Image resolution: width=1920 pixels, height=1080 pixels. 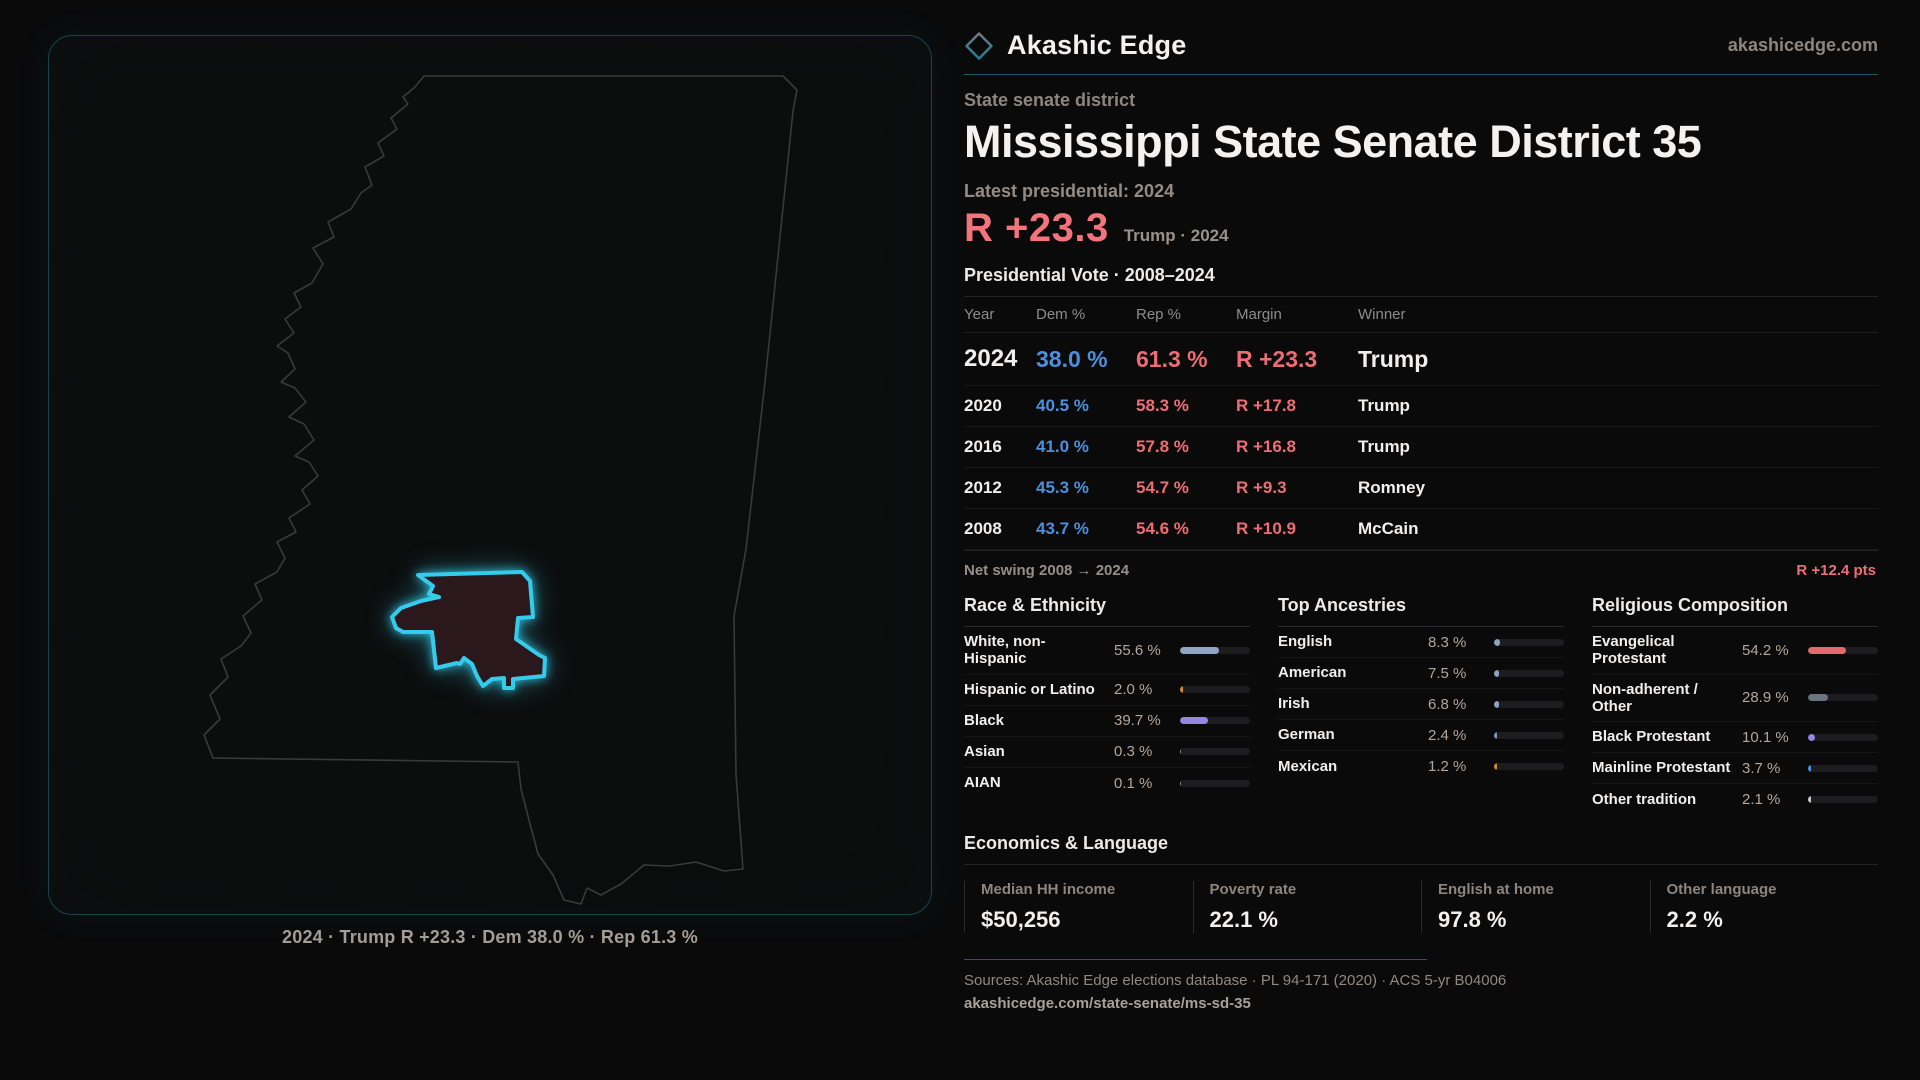 I want to click on demo-value: 1.2 %, so click(x=1447, y=766).